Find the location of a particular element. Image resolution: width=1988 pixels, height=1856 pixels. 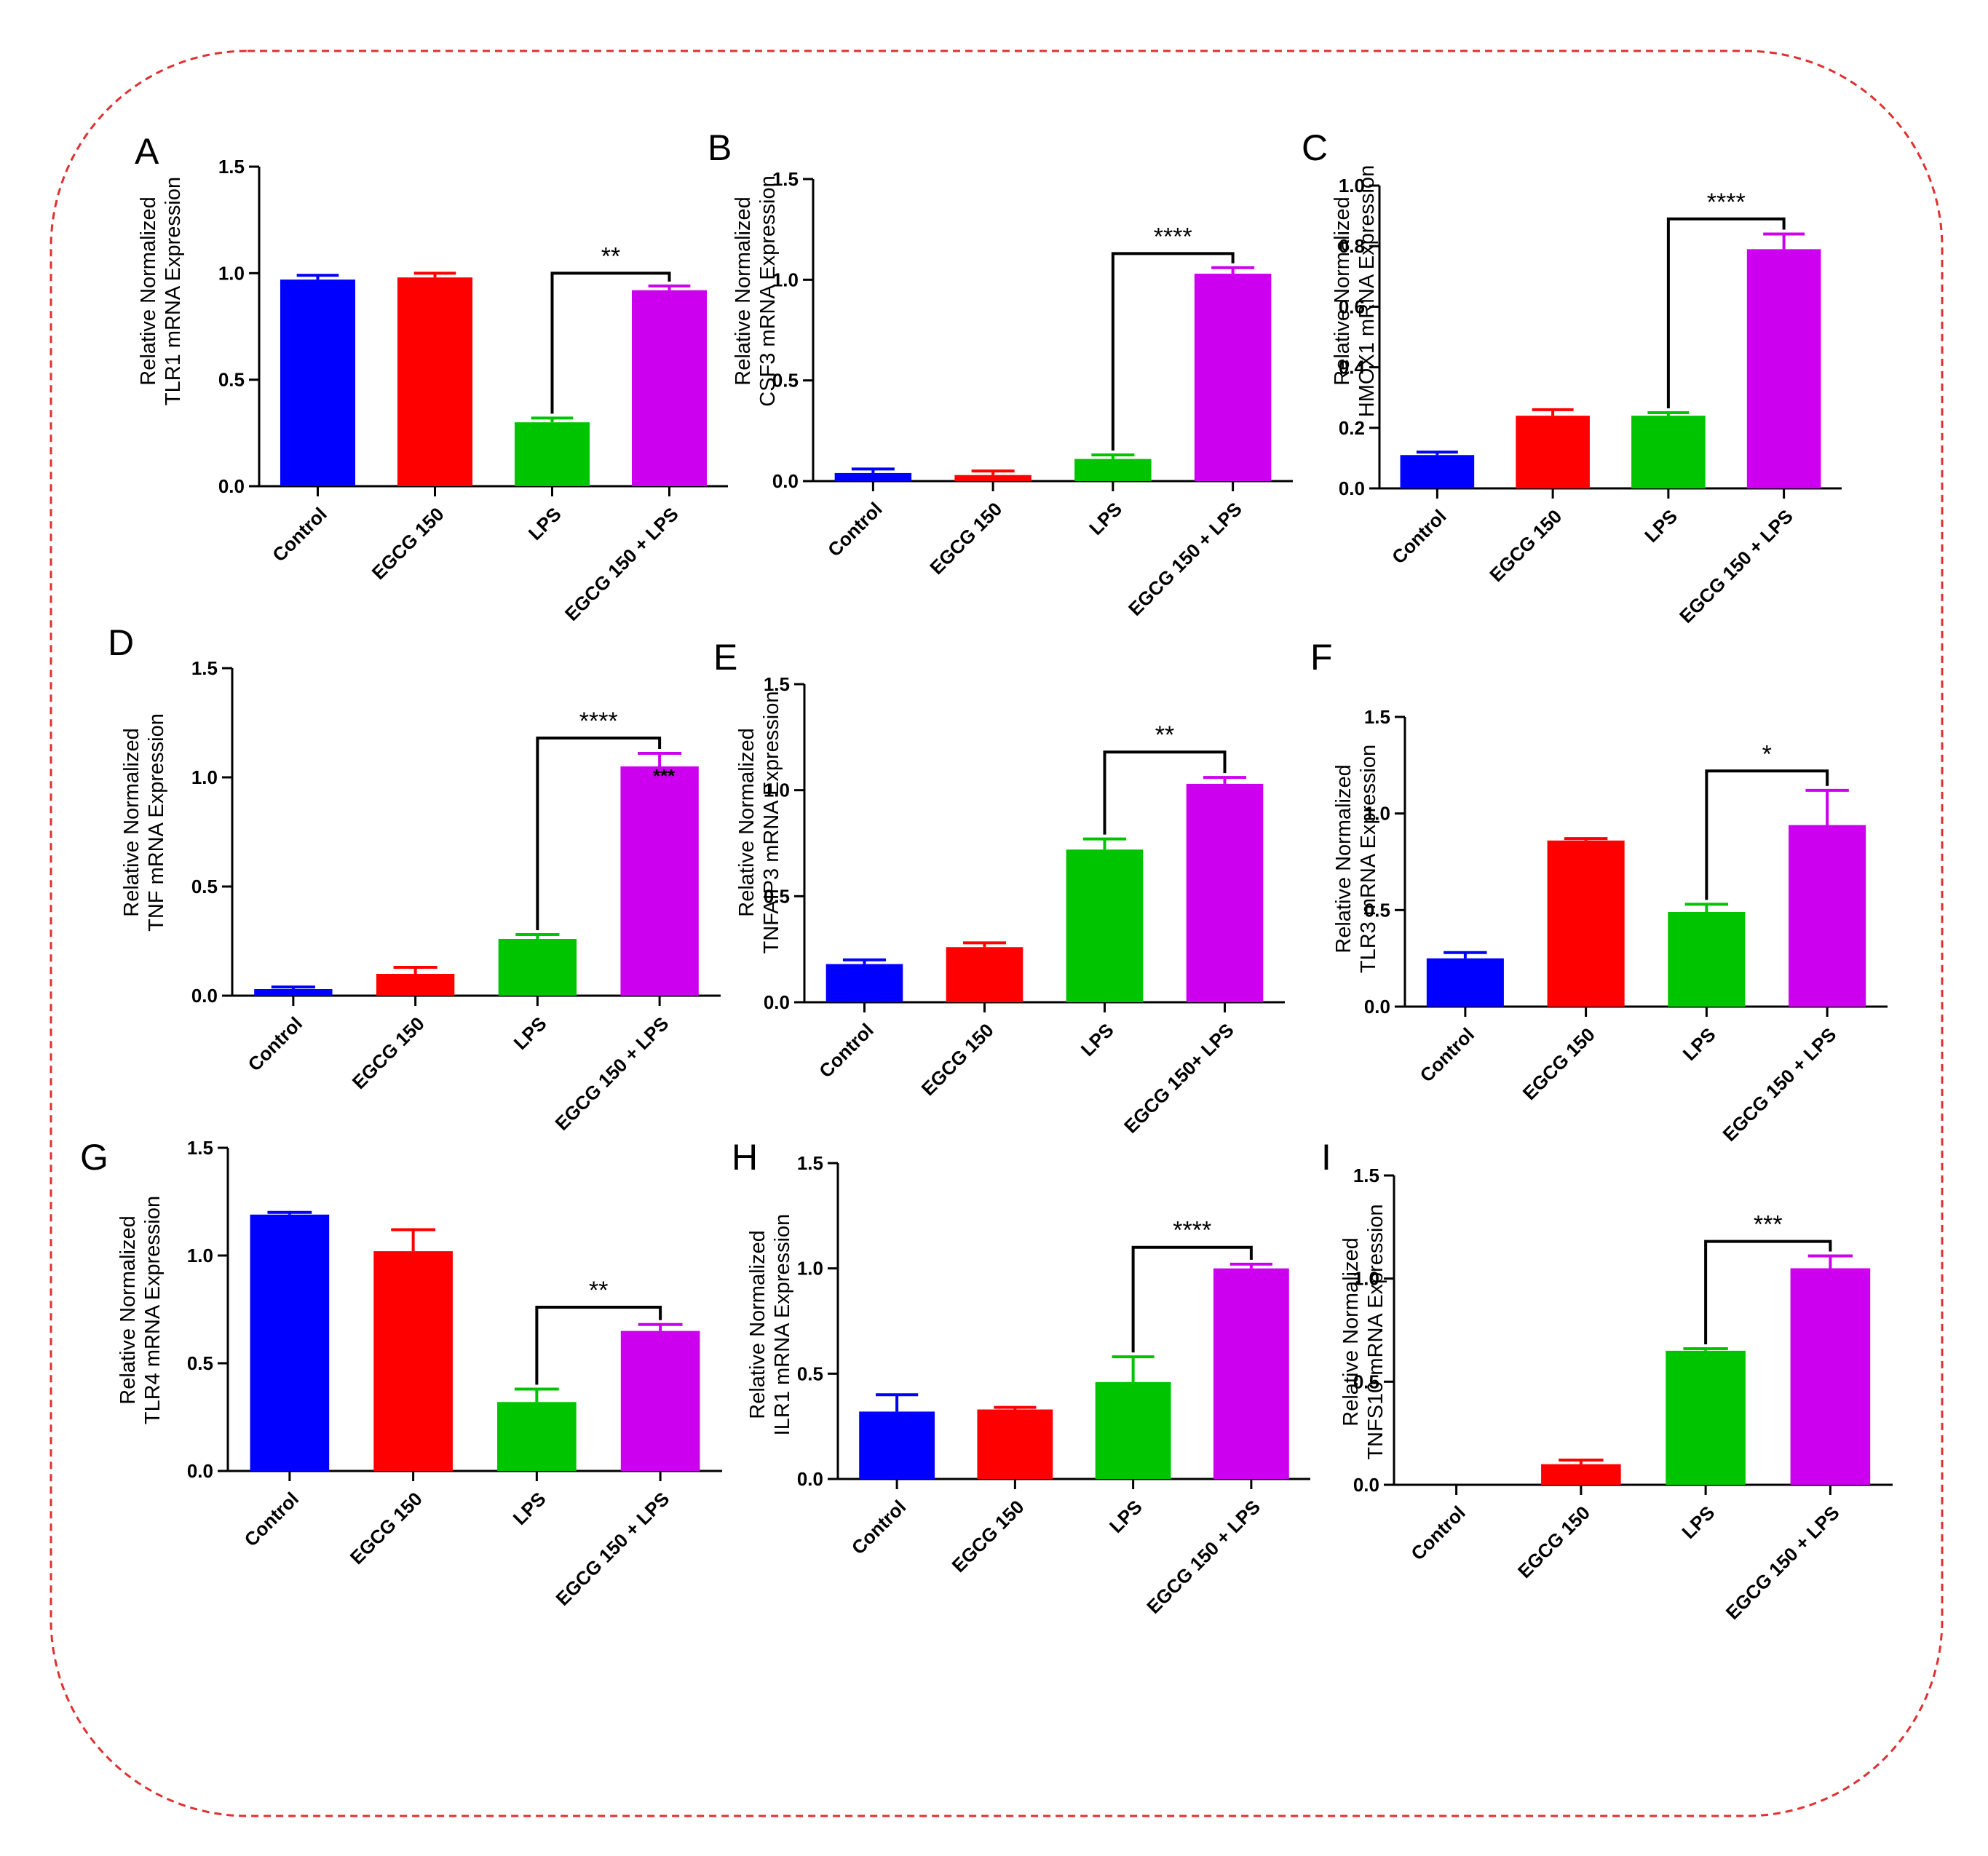

y-axis-label-line: TLR4 mRNA Expression is located at coordinates (153, 1310).